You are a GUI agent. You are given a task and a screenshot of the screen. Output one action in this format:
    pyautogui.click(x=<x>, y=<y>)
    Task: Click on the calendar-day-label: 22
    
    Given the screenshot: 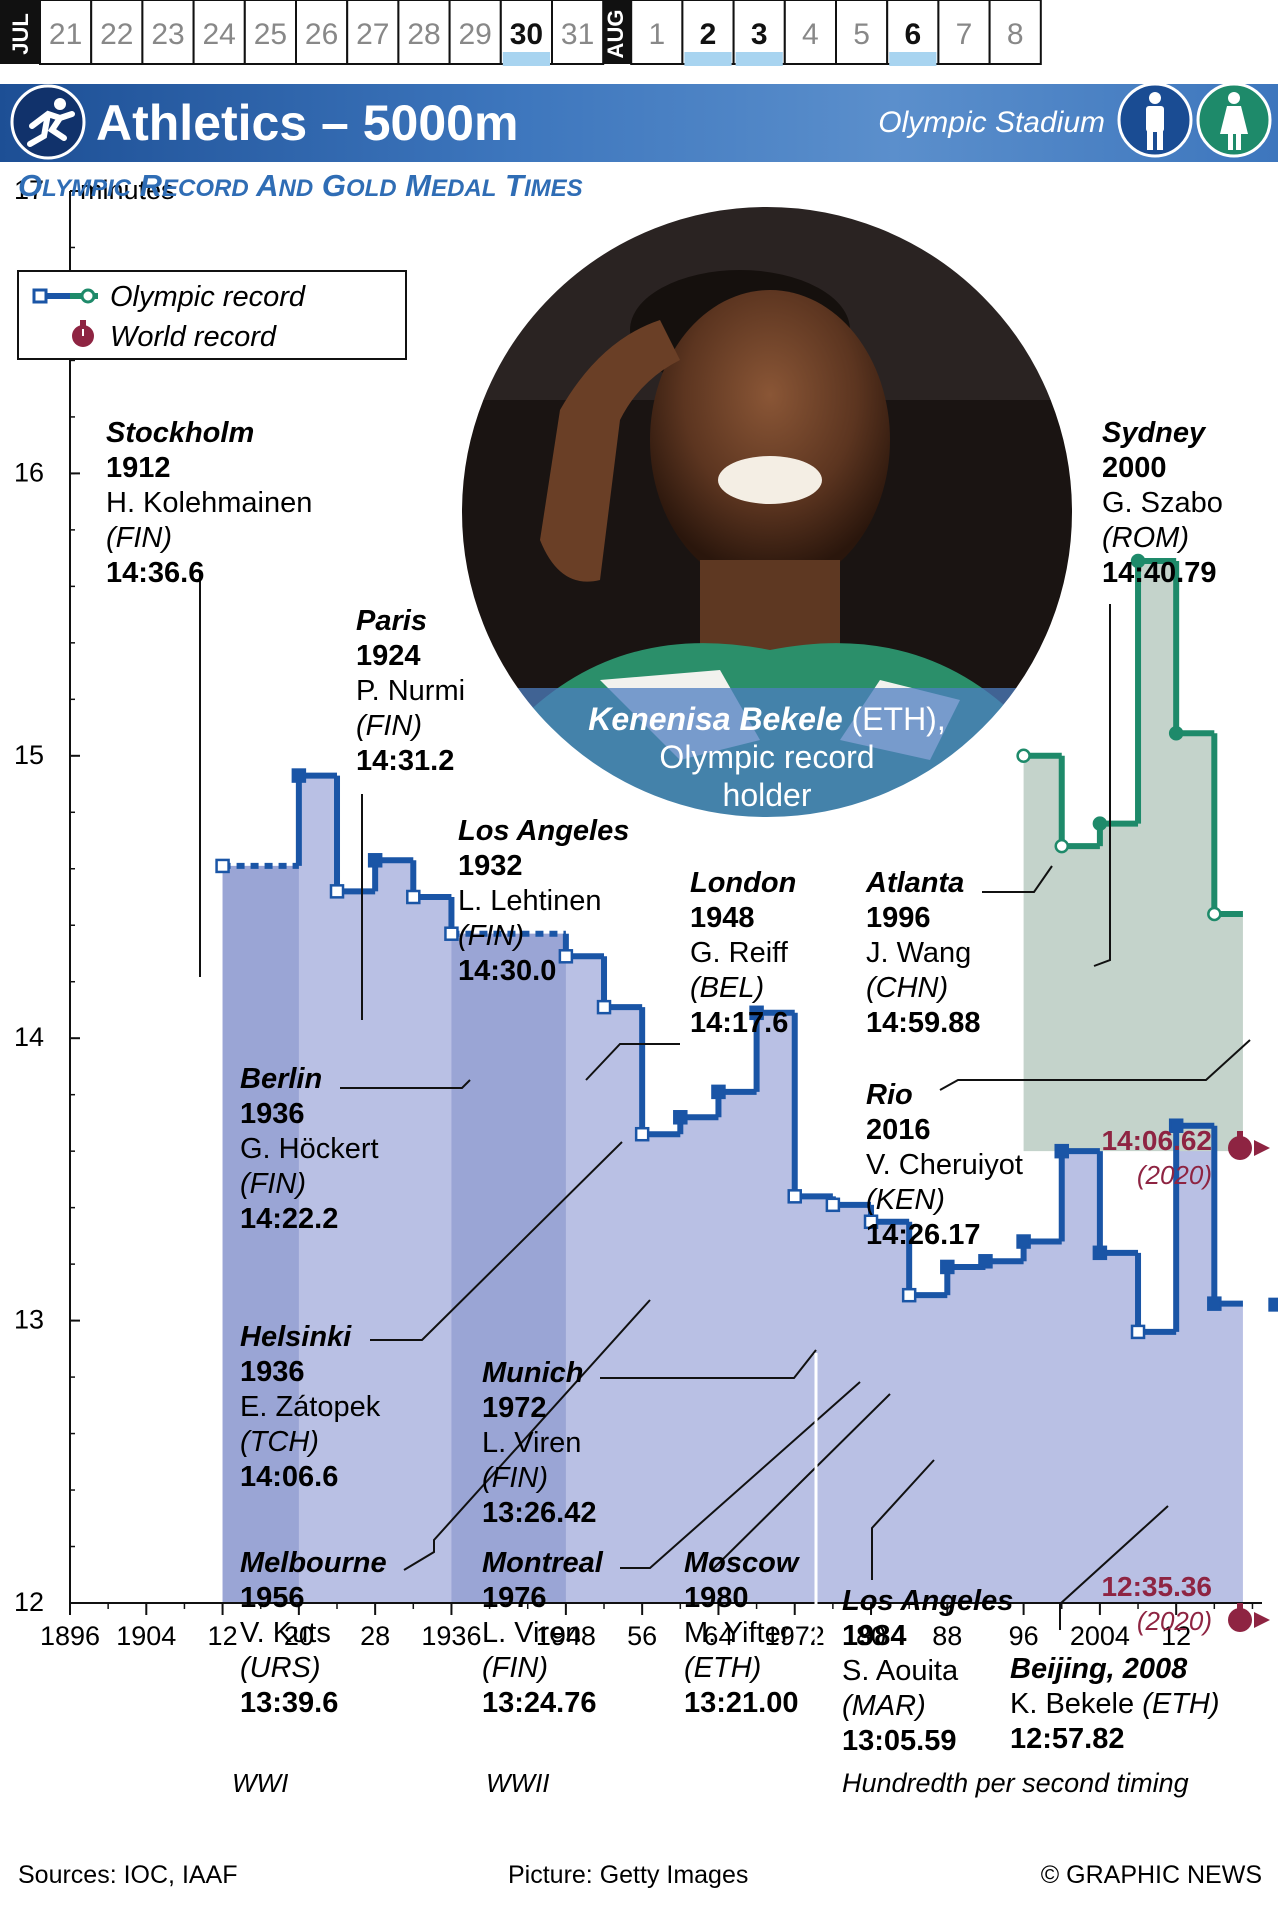 What is the action you would take?
    pyautogui.click(x=116, y=34)
    